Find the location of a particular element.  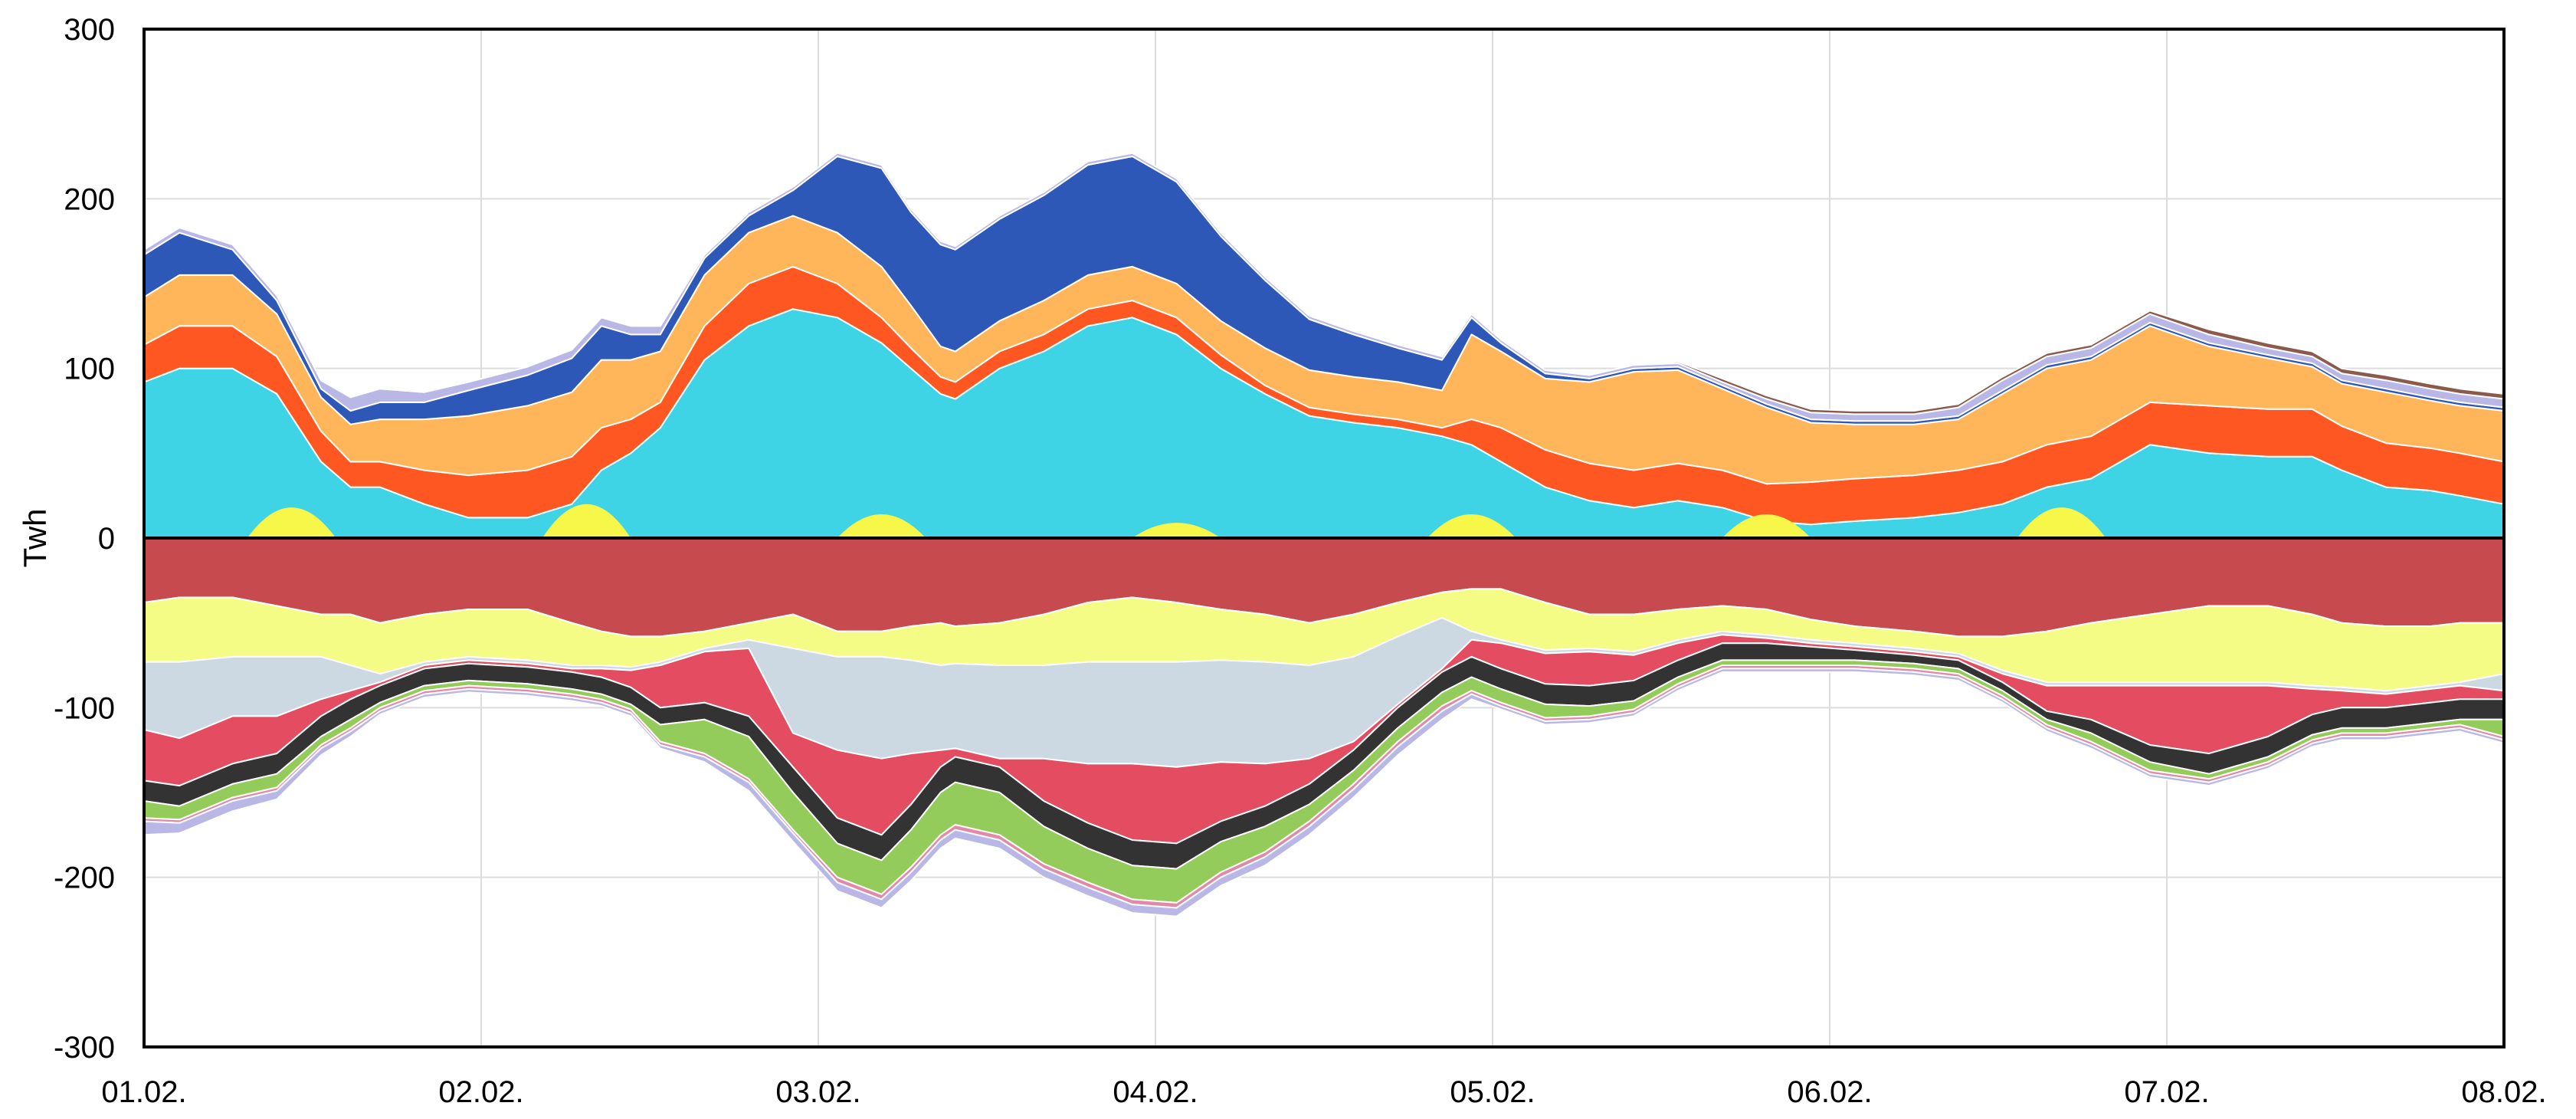

y-tick-label: 0 is located at coordinates (107, 539).